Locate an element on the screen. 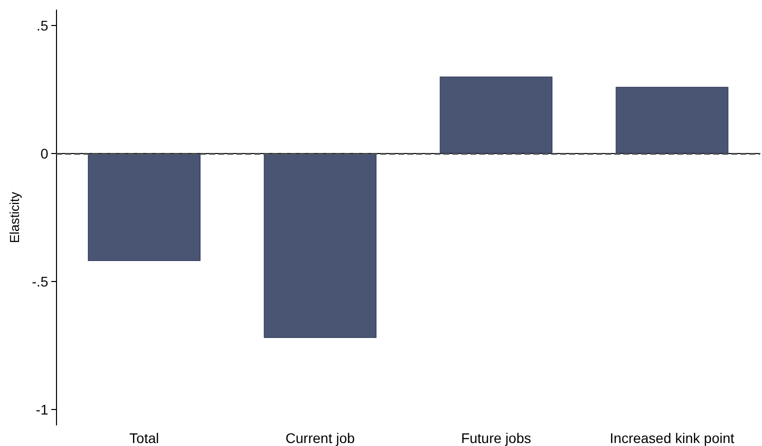  y-tick-label: -1 is located at coordinates (42, 410).